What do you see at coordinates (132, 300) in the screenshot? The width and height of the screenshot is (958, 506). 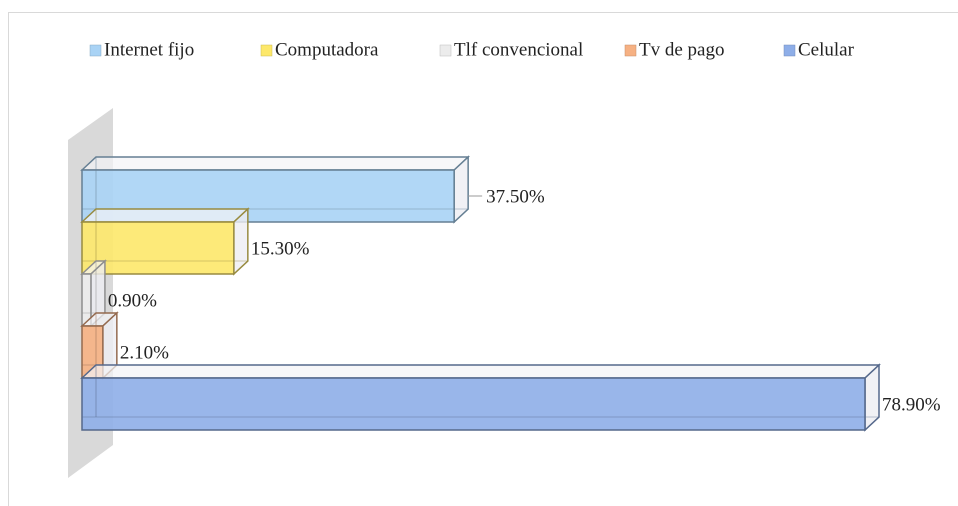 I see `data-label: 0.90%` at bounding box center [132, 300].